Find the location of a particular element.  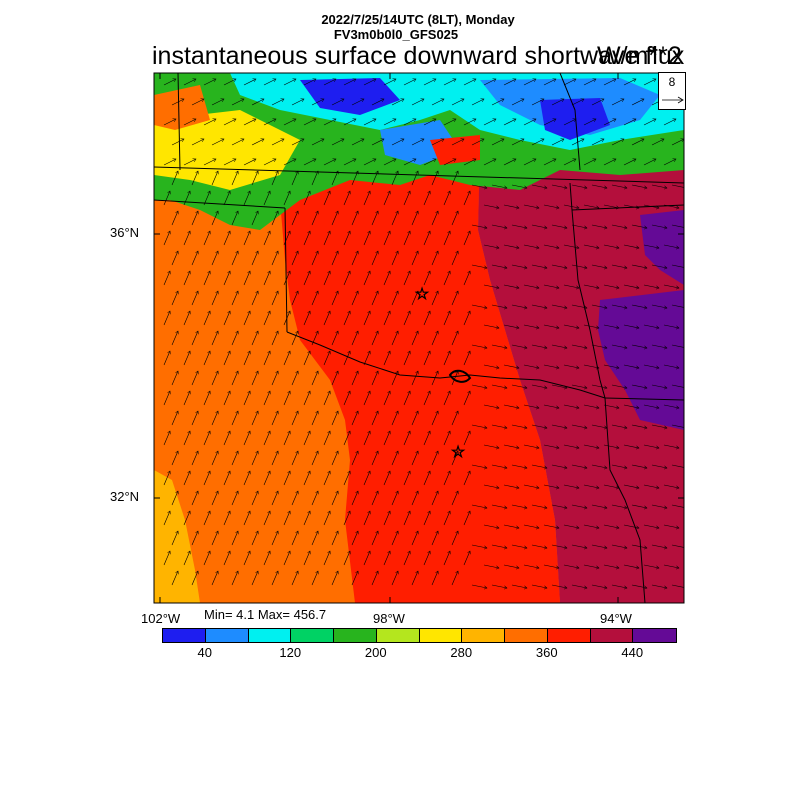

city-marker-oklahoma-city: ☆ is located at coordinates (422, 293).